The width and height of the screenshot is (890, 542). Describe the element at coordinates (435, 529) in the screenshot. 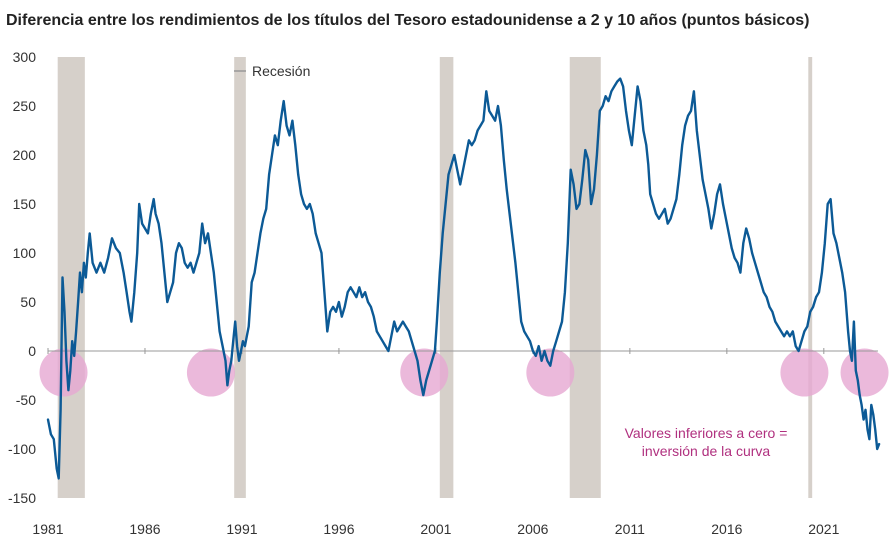

I see `x-tick-label: 2001` at that location.